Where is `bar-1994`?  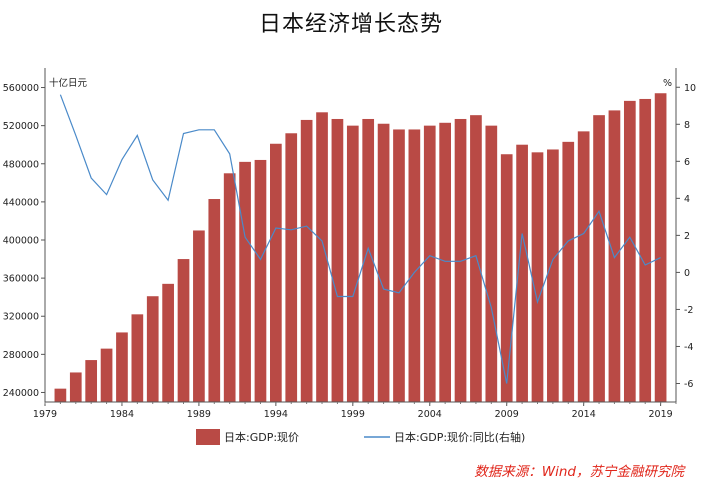
bar-1994 is located at coordinates (276, 273).